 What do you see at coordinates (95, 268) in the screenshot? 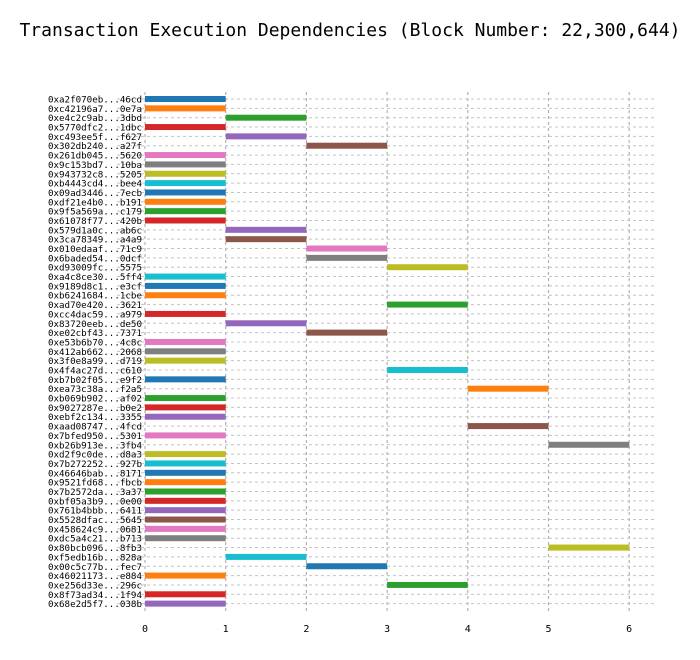
I see `y-tick-label: 0xd93009fc...5575` at bounding box center [95, 268].